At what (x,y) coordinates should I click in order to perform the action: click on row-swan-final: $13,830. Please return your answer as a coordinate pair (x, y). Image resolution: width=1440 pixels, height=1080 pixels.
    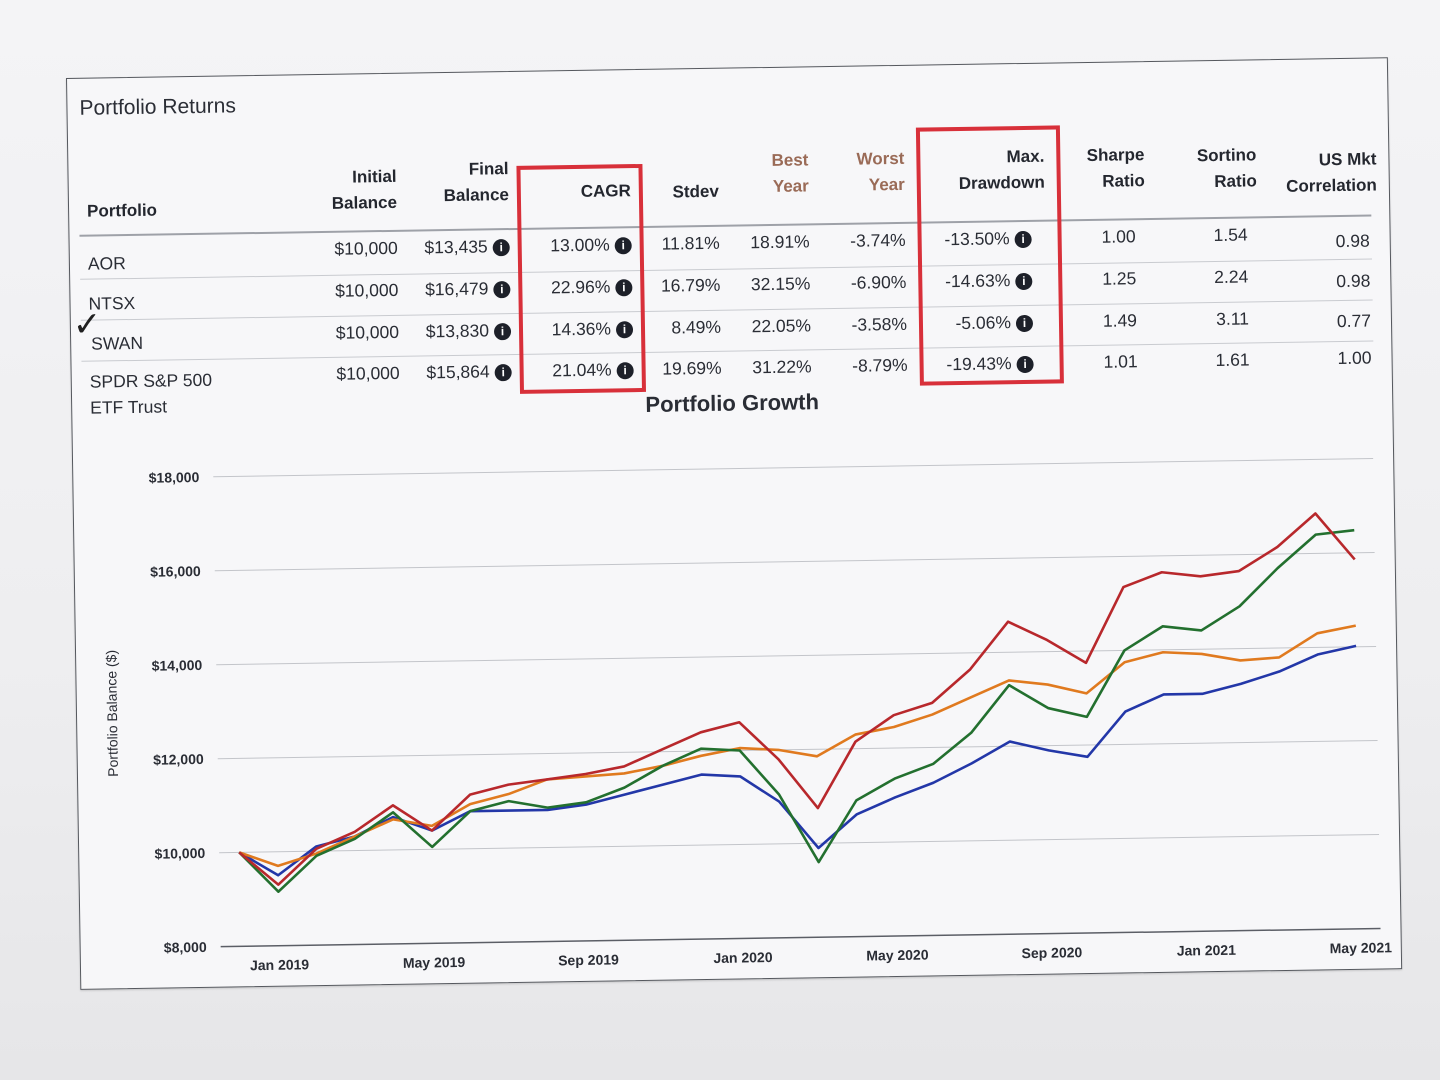
    Looking at the image, I should click on (457, 331).